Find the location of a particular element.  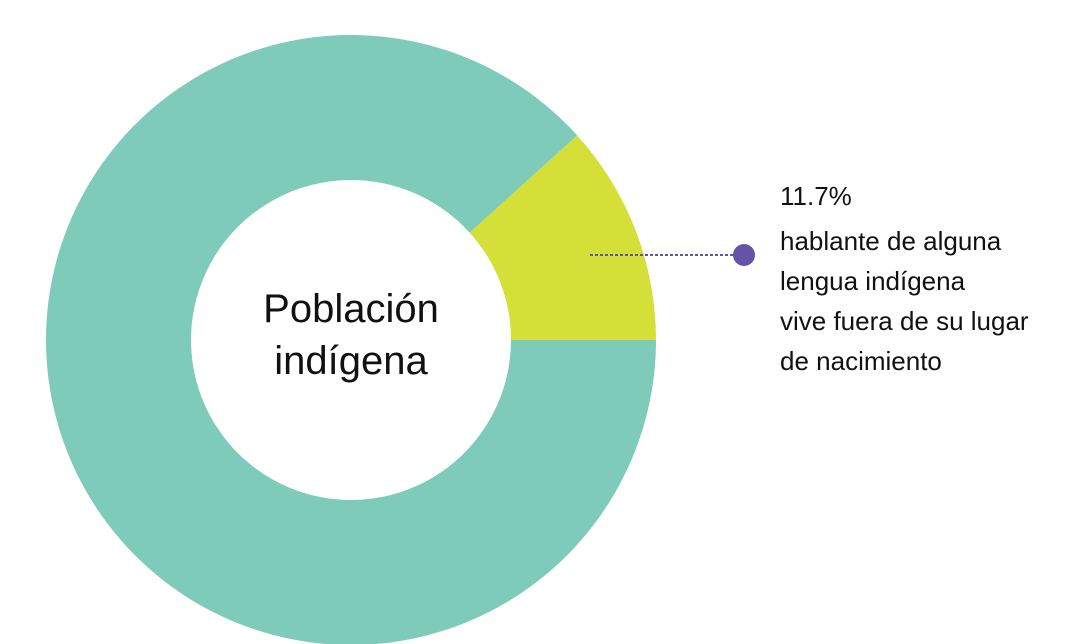

center-label: indígena is located at coordinates (351, 361).